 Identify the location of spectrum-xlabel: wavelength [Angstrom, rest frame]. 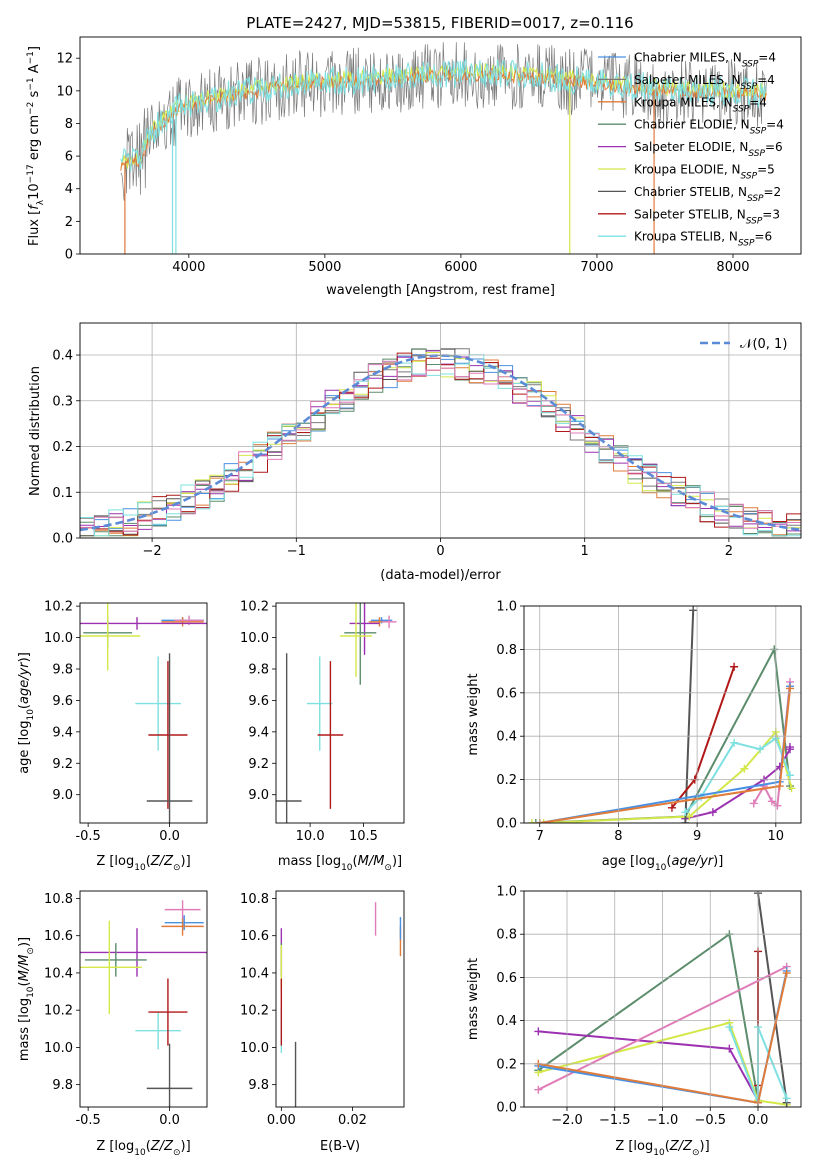
(440, 290).